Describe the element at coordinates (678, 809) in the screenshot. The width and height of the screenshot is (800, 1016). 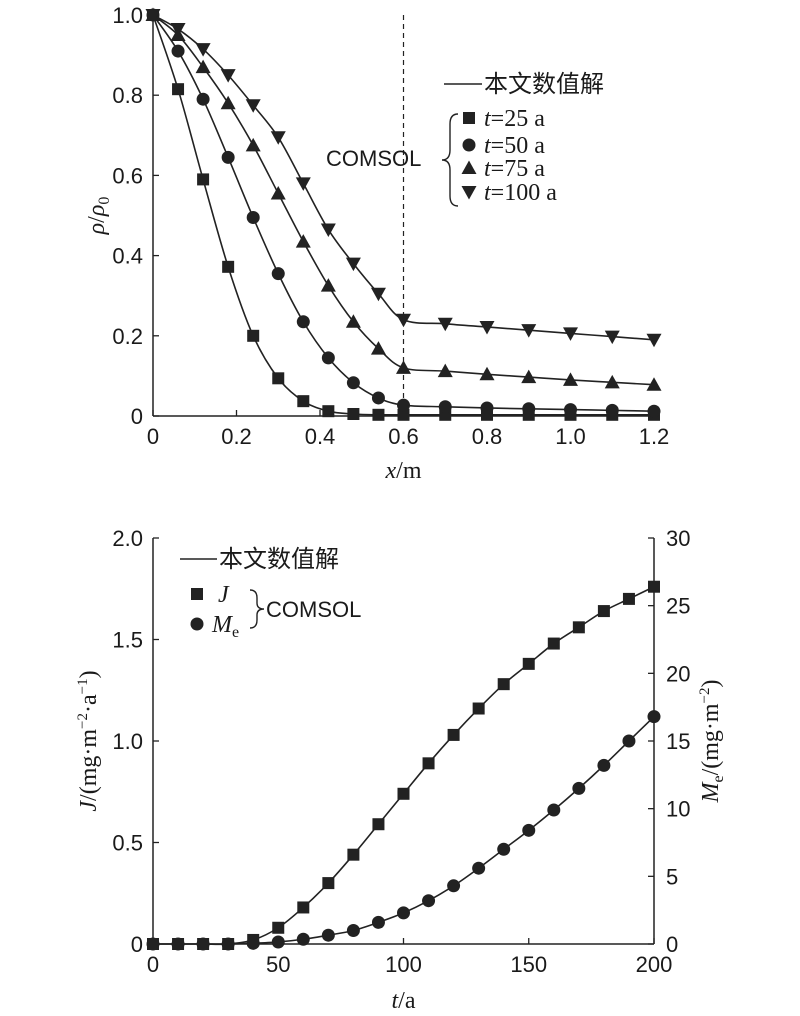
I see `chart-2-y2-tick-label: 10` at that location.